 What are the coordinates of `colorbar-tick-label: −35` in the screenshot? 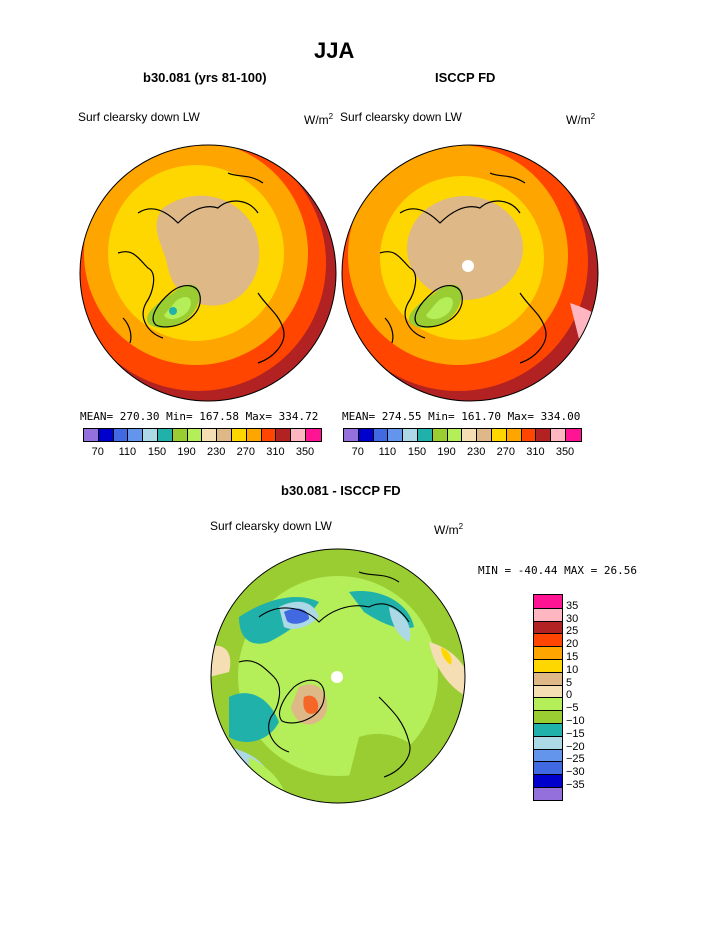 It's located at (575, 785).